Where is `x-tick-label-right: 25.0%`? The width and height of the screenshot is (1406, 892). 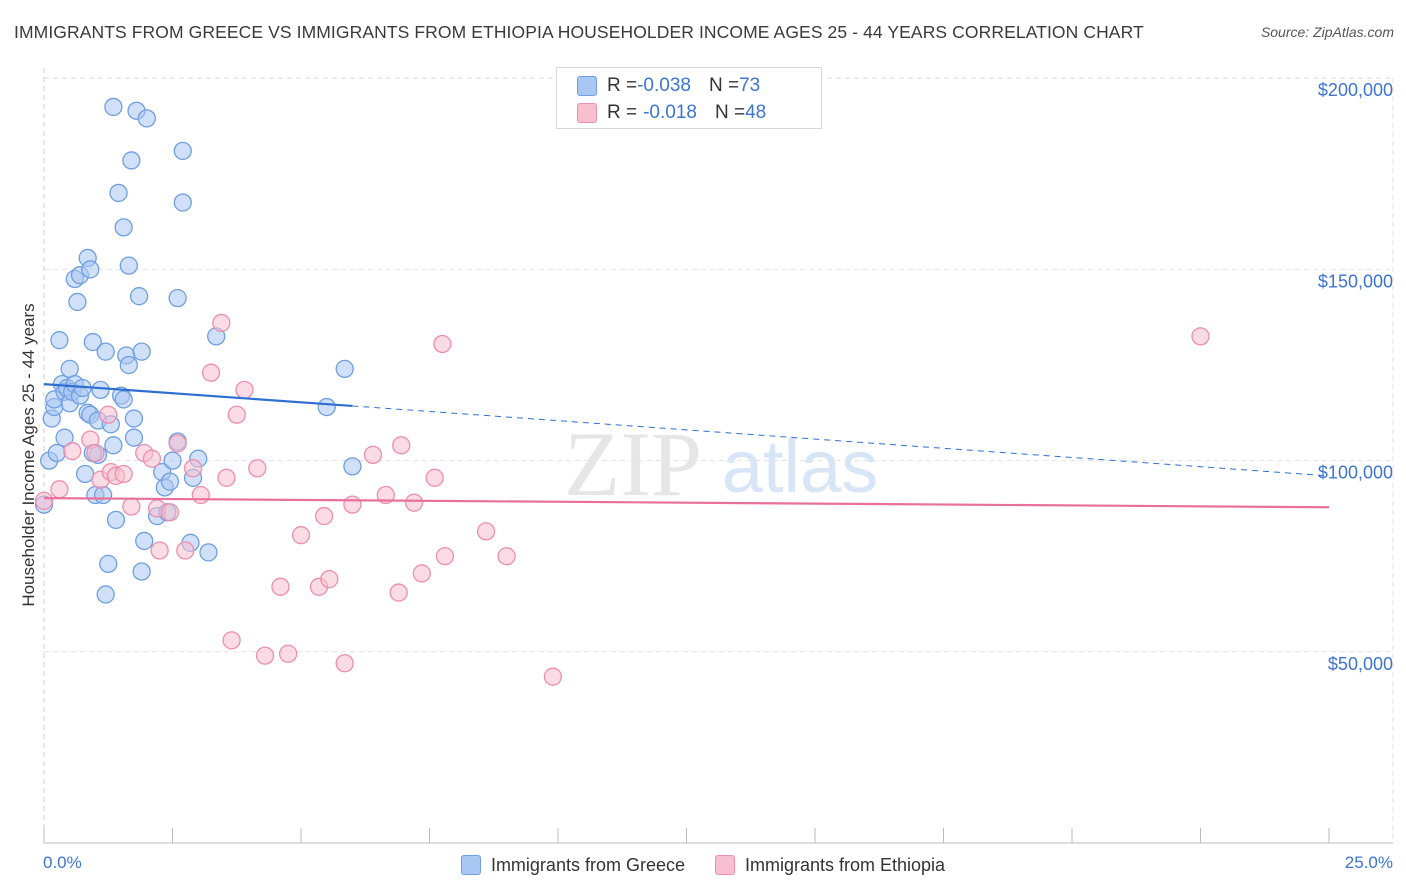 x-tick-label-right: 25.0% is located at coordinates (1369, 862).